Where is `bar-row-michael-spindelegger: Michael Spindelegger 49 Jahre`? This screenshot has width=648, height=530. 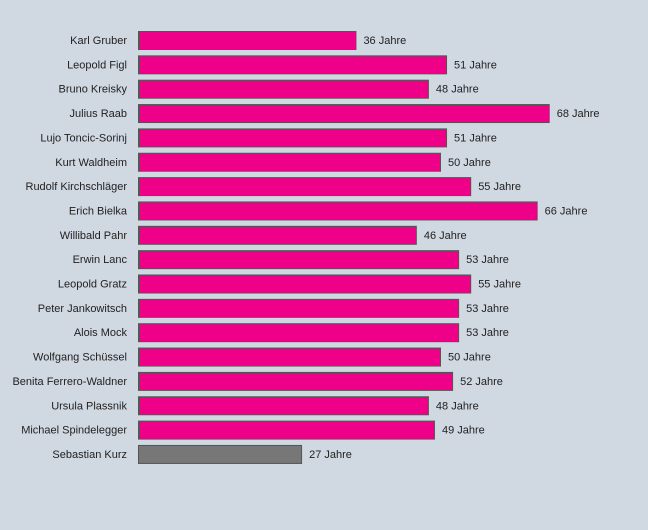 bar-row-michael-spindelegger: Michael Spindelegger 49 Jahre is located at coordinates (253, 430).